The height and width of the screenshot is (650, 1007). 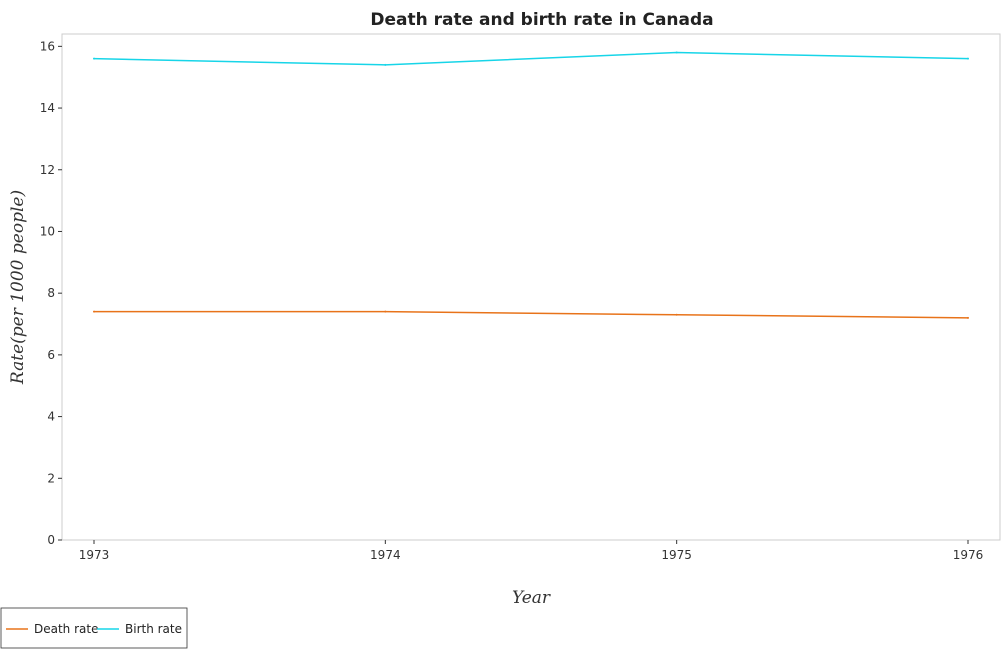 I want to click on y-tick-label: 14, so click(x=47, y=108).